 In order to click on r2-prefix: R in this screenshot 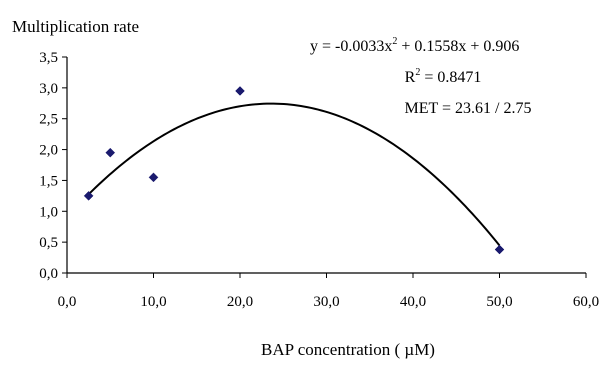, I will do `click(410, 77)`.